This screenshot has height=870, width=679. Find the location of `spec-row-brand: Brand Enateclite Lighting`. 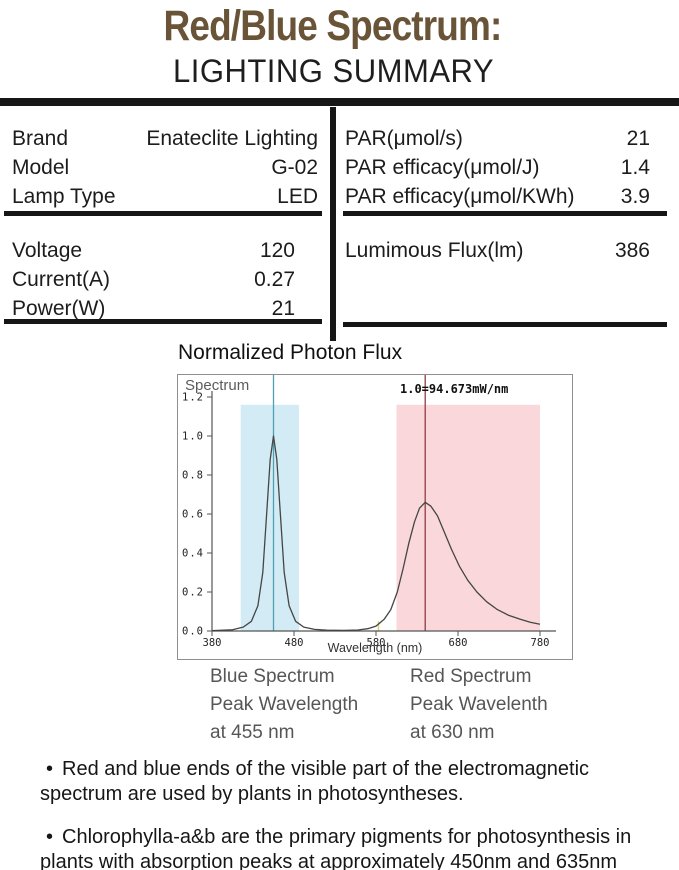

spec-row-brand: Brand Enateclite Lighting is located at coordinates (165, 138).